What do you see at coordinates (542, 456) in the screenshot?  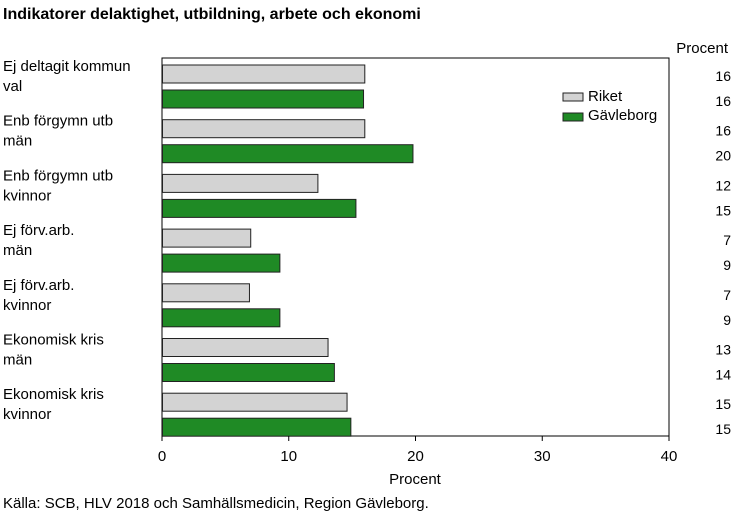 I see `x-tick-label: 30` at bounding box center [542, 456].